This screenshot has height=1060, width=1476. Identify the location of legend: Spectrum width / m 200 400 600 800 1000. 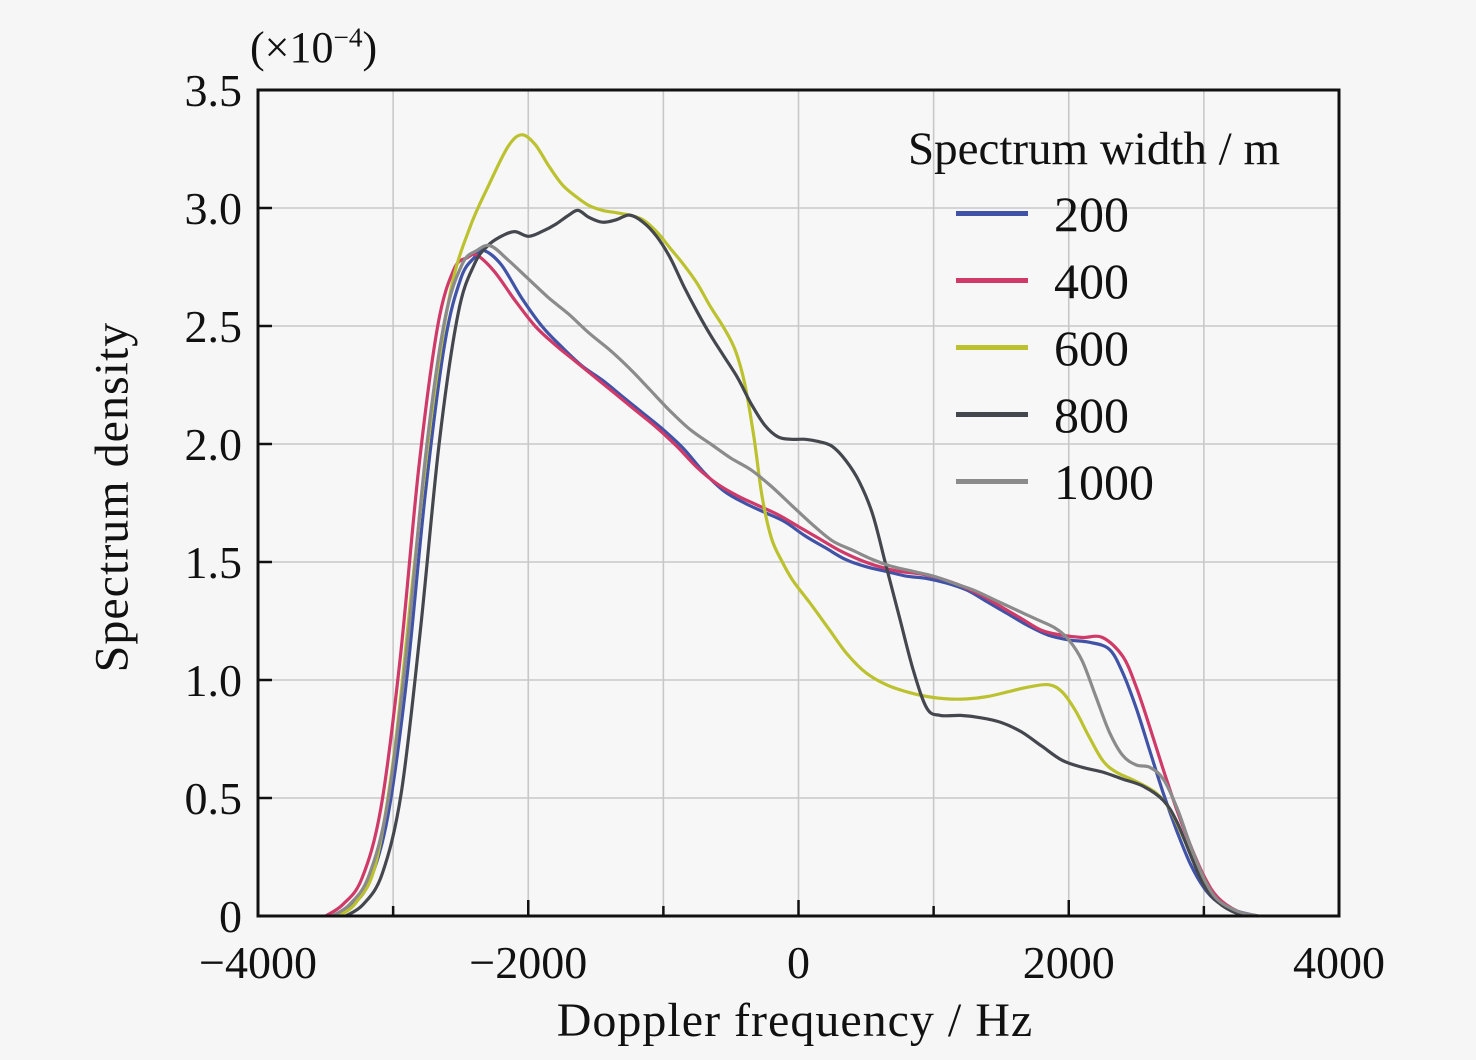
(1094, 314).